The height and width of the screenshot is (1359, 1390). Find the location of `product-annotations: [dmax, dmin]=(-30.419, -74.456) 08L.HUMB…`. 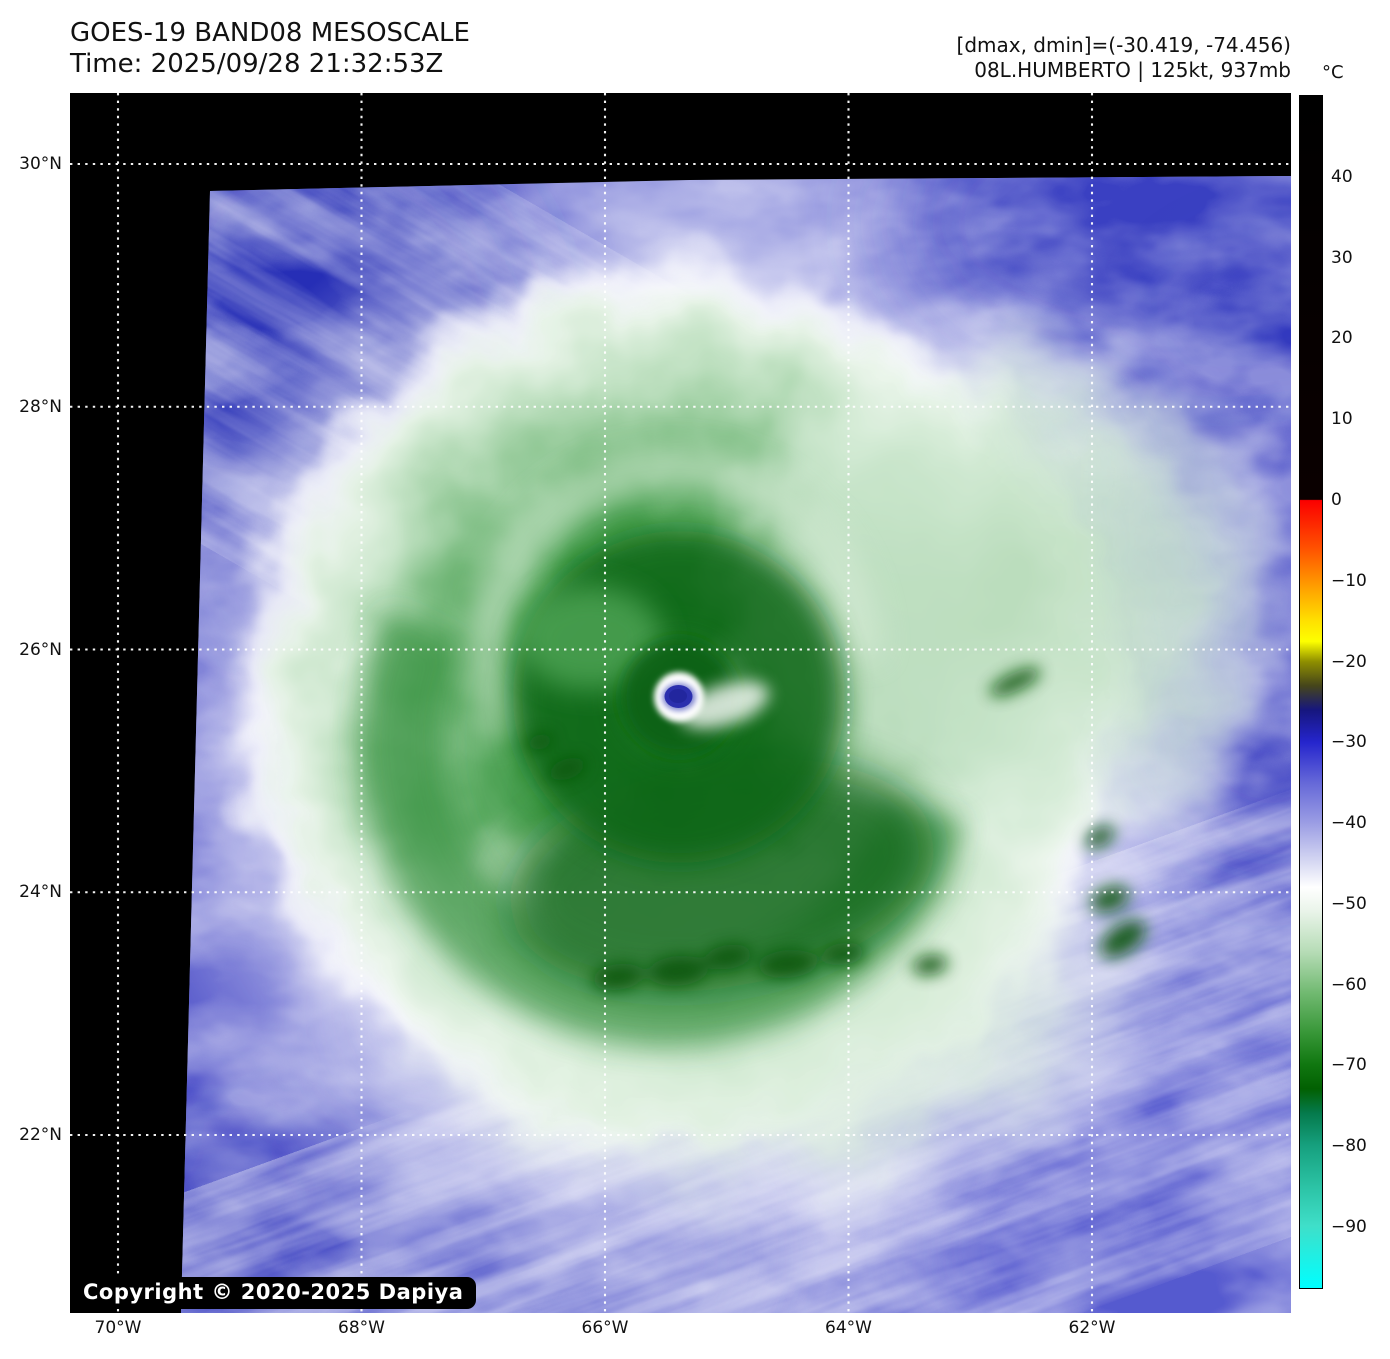

product-annotations: [dmax, dmin]=(-30.419, -74.456) 08L.HUMB… is located at coordinates (995, 58).